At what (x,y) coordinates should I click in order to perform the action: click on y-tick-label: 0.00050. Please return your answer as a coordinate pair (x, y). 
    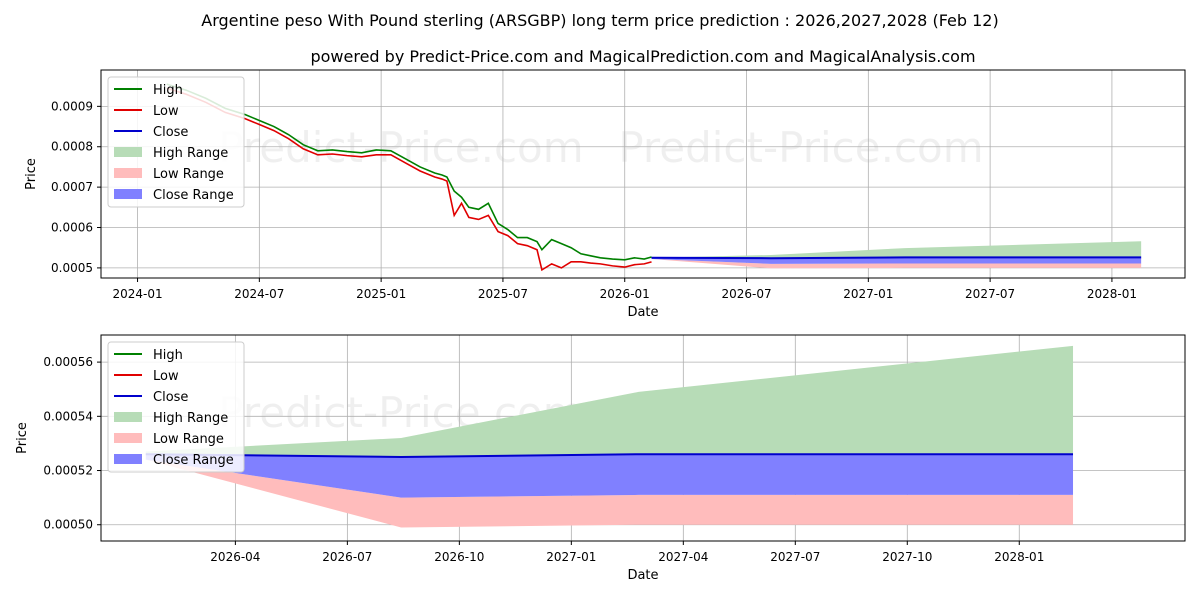
    Looking at the image, I should click on (68, 525).